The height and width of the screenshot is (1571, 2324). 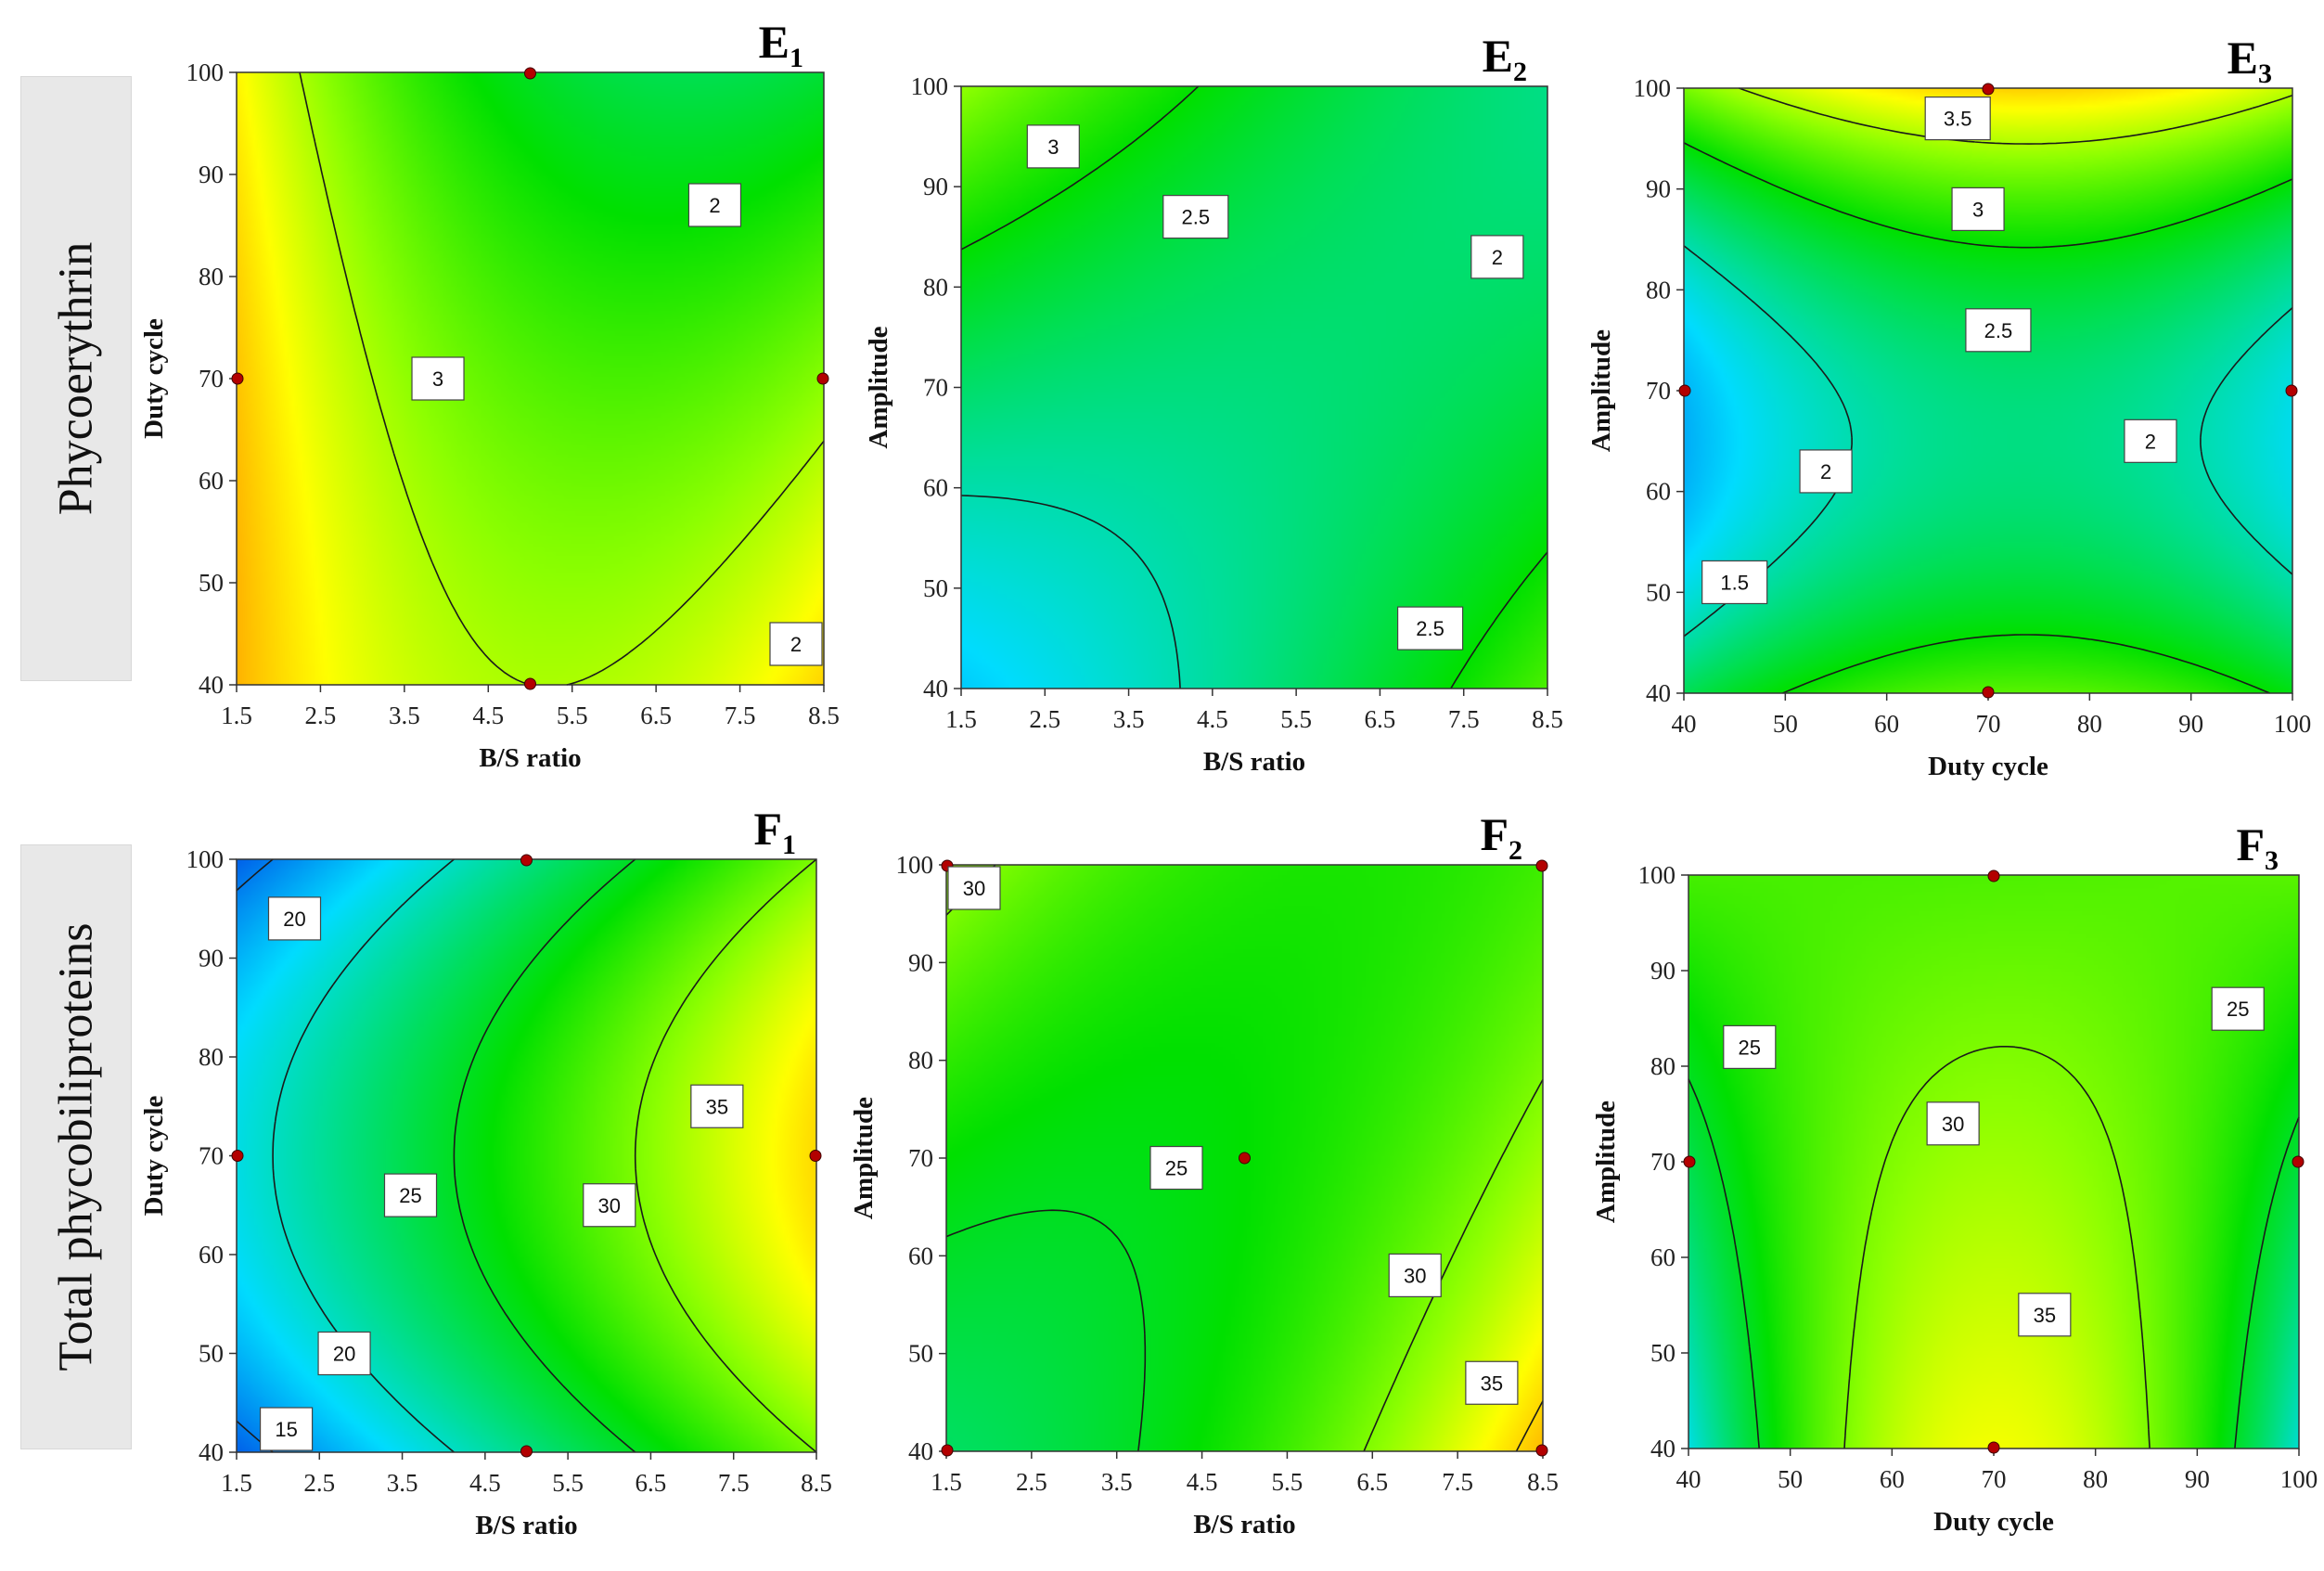 What do you see at coordinates (2293, 724) in the screenshot?
I see `x-tick-label: 100` at bounding box center [2293, 724].